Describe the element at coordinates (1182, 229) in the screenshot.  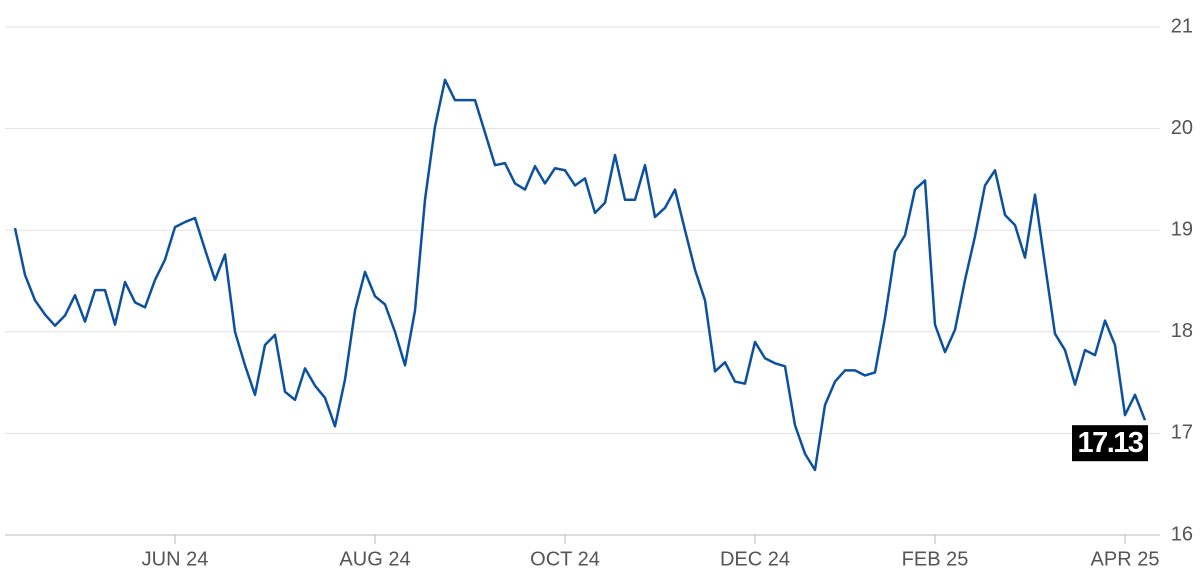
I see `y-tick-label: 19` at that location.